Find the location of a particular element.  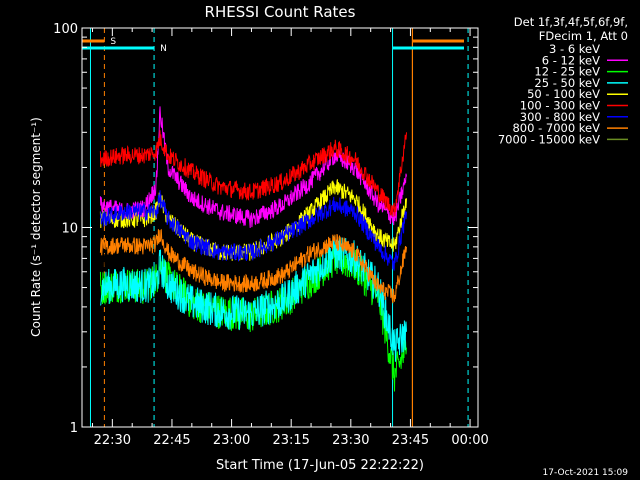

chart-title: RHESSI Count Rates is located at coordinates (280, 12).